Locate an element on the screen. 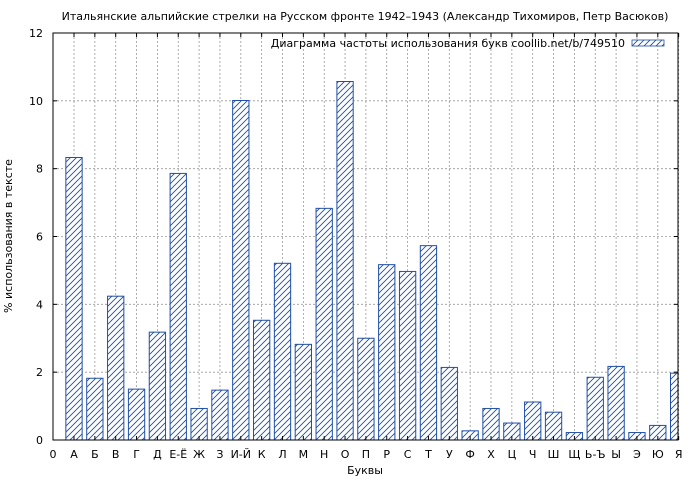 The width and height of the screenshot is (700, 484). x-tick-label: Х is located at coordinates (491, 454).